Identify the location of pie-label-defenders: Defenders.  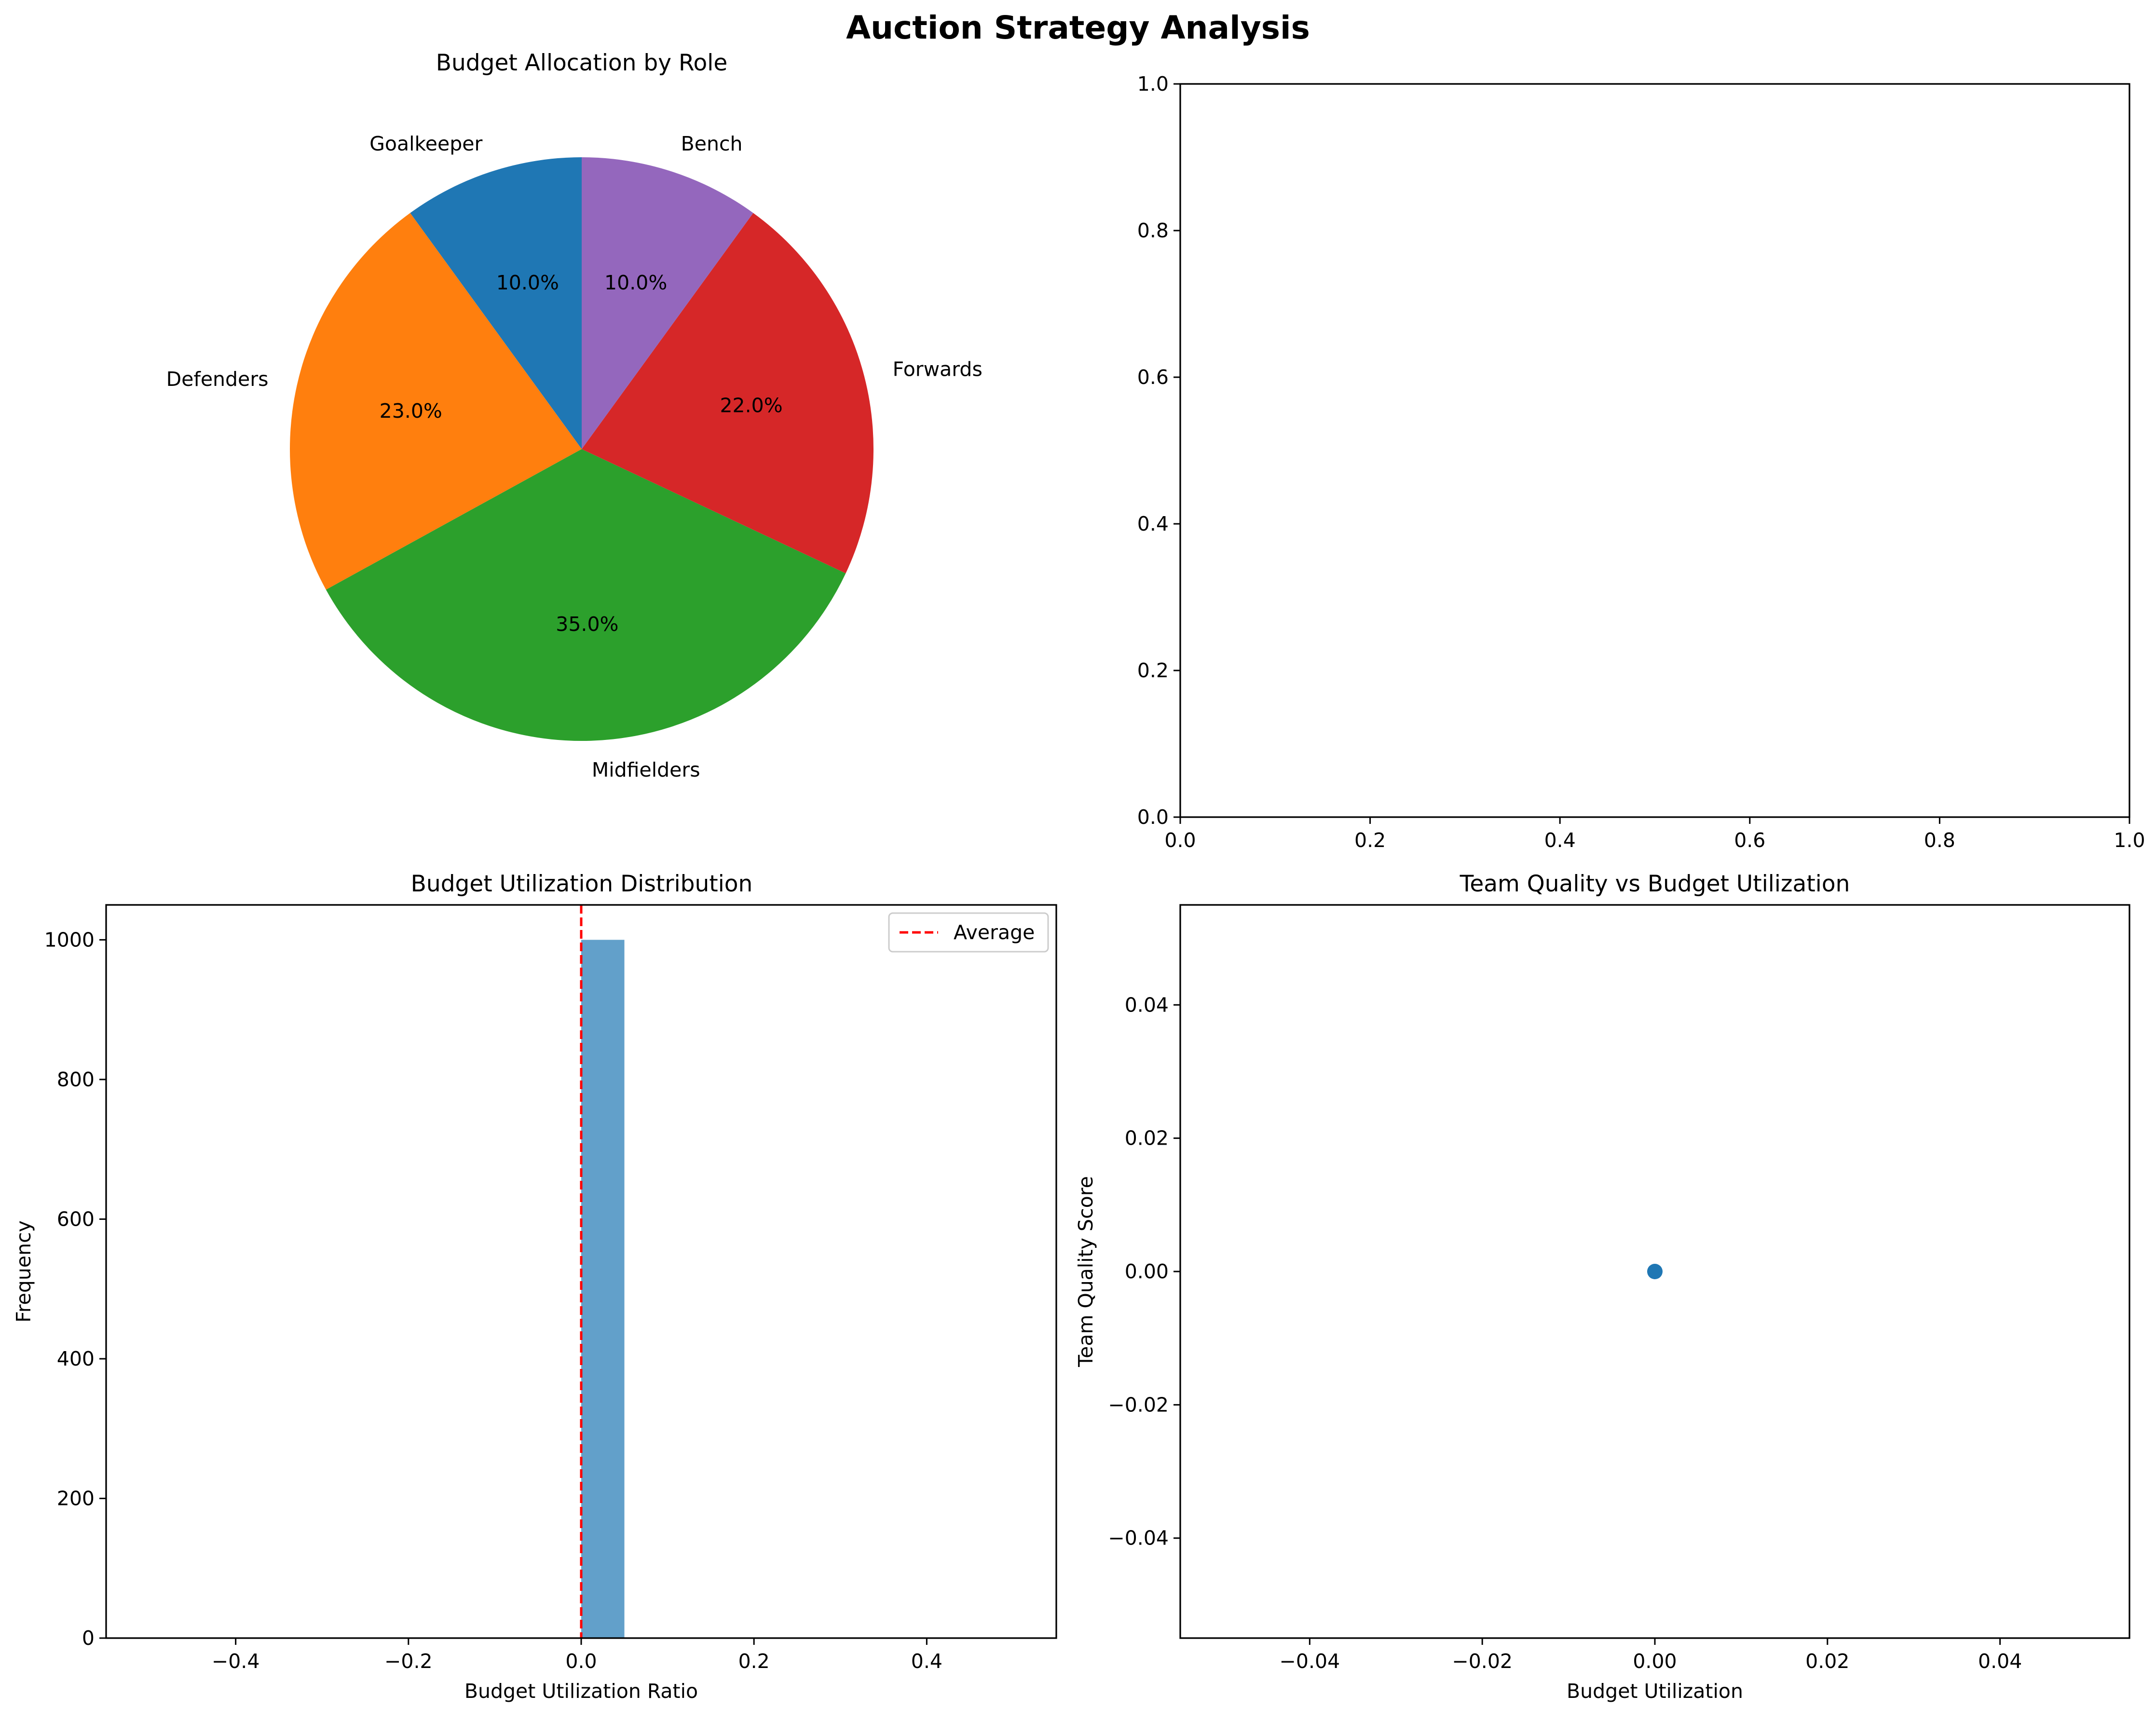
(217, 379).